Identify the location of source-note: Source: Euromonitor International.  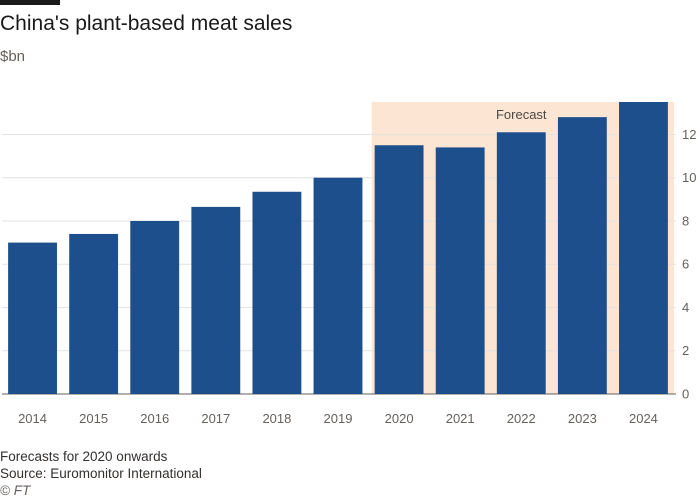
(101, 473).